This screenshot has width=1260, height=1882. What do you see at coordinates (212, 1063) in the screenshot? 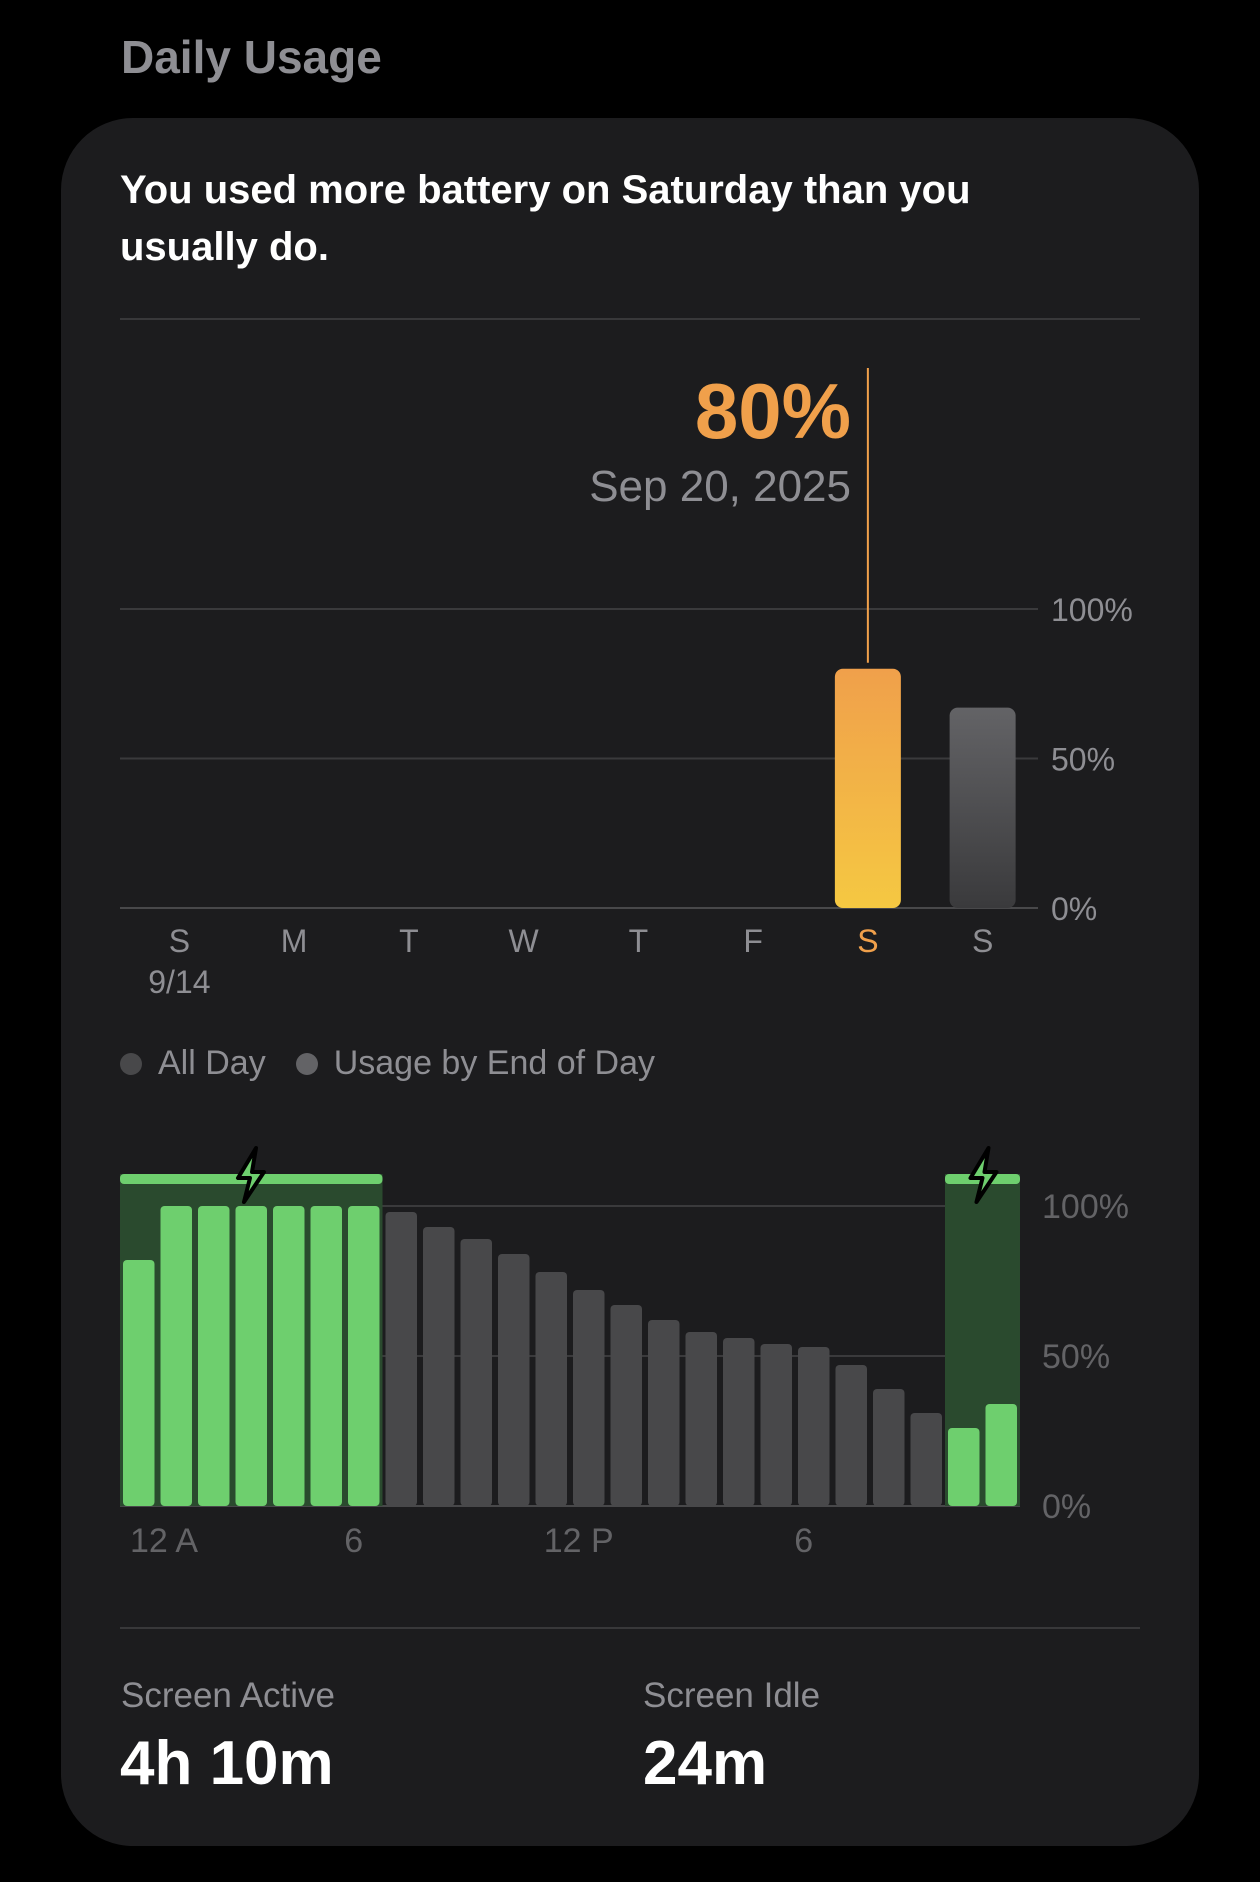
I see `legend-label: All Day` at bounding box center [212, 1063].